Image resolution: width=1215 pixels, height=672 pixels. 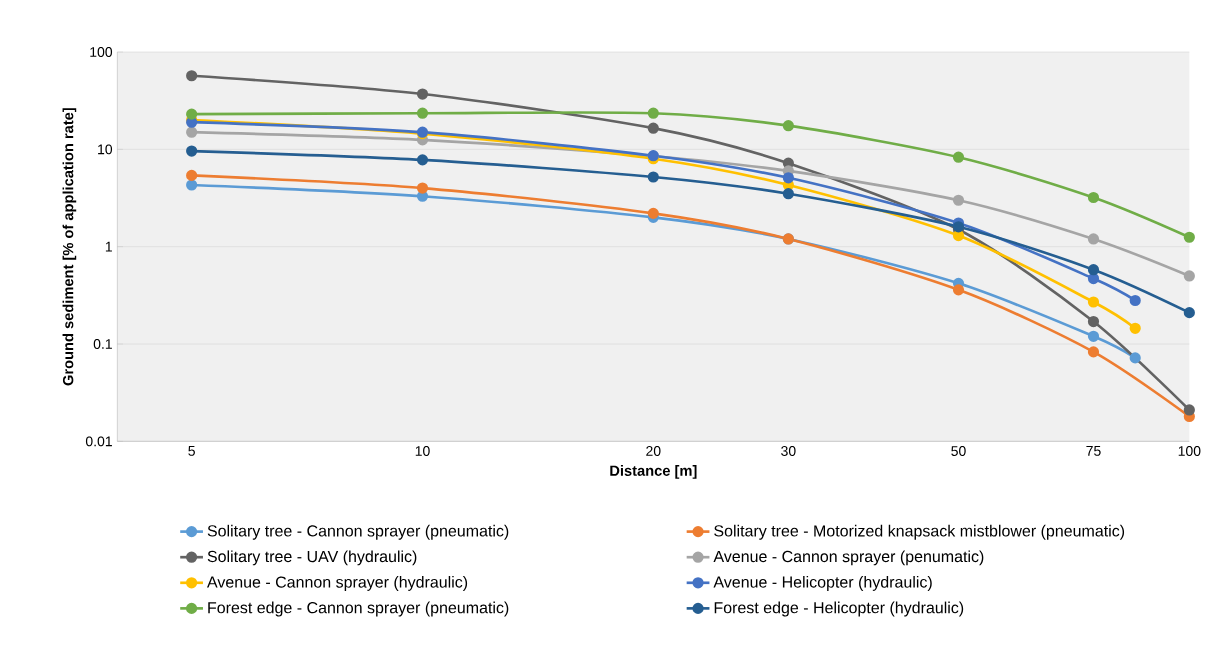 I want to click on x-tick-label: 20, so click(x=653, y=451).